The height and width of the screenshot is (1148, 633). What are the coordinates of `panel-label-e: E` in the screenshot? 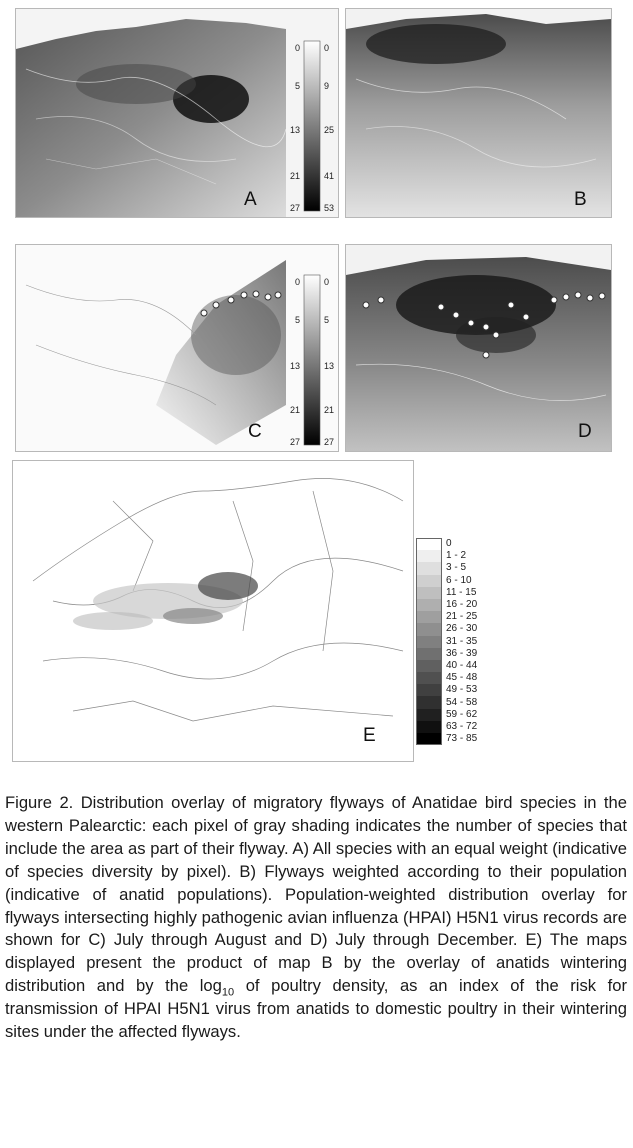 It's located at (369, 735).